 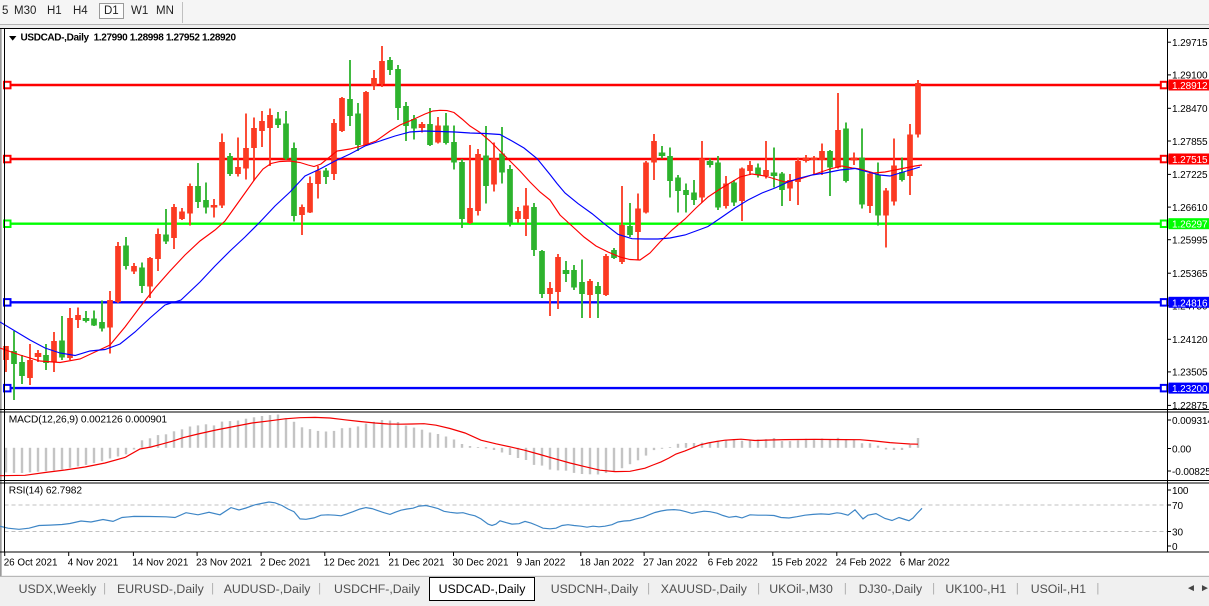 What do you see at coordinates (1190, 421) in the screenshot?
I see `svg-text: 0.009314` at bounding box center [1190, 421].